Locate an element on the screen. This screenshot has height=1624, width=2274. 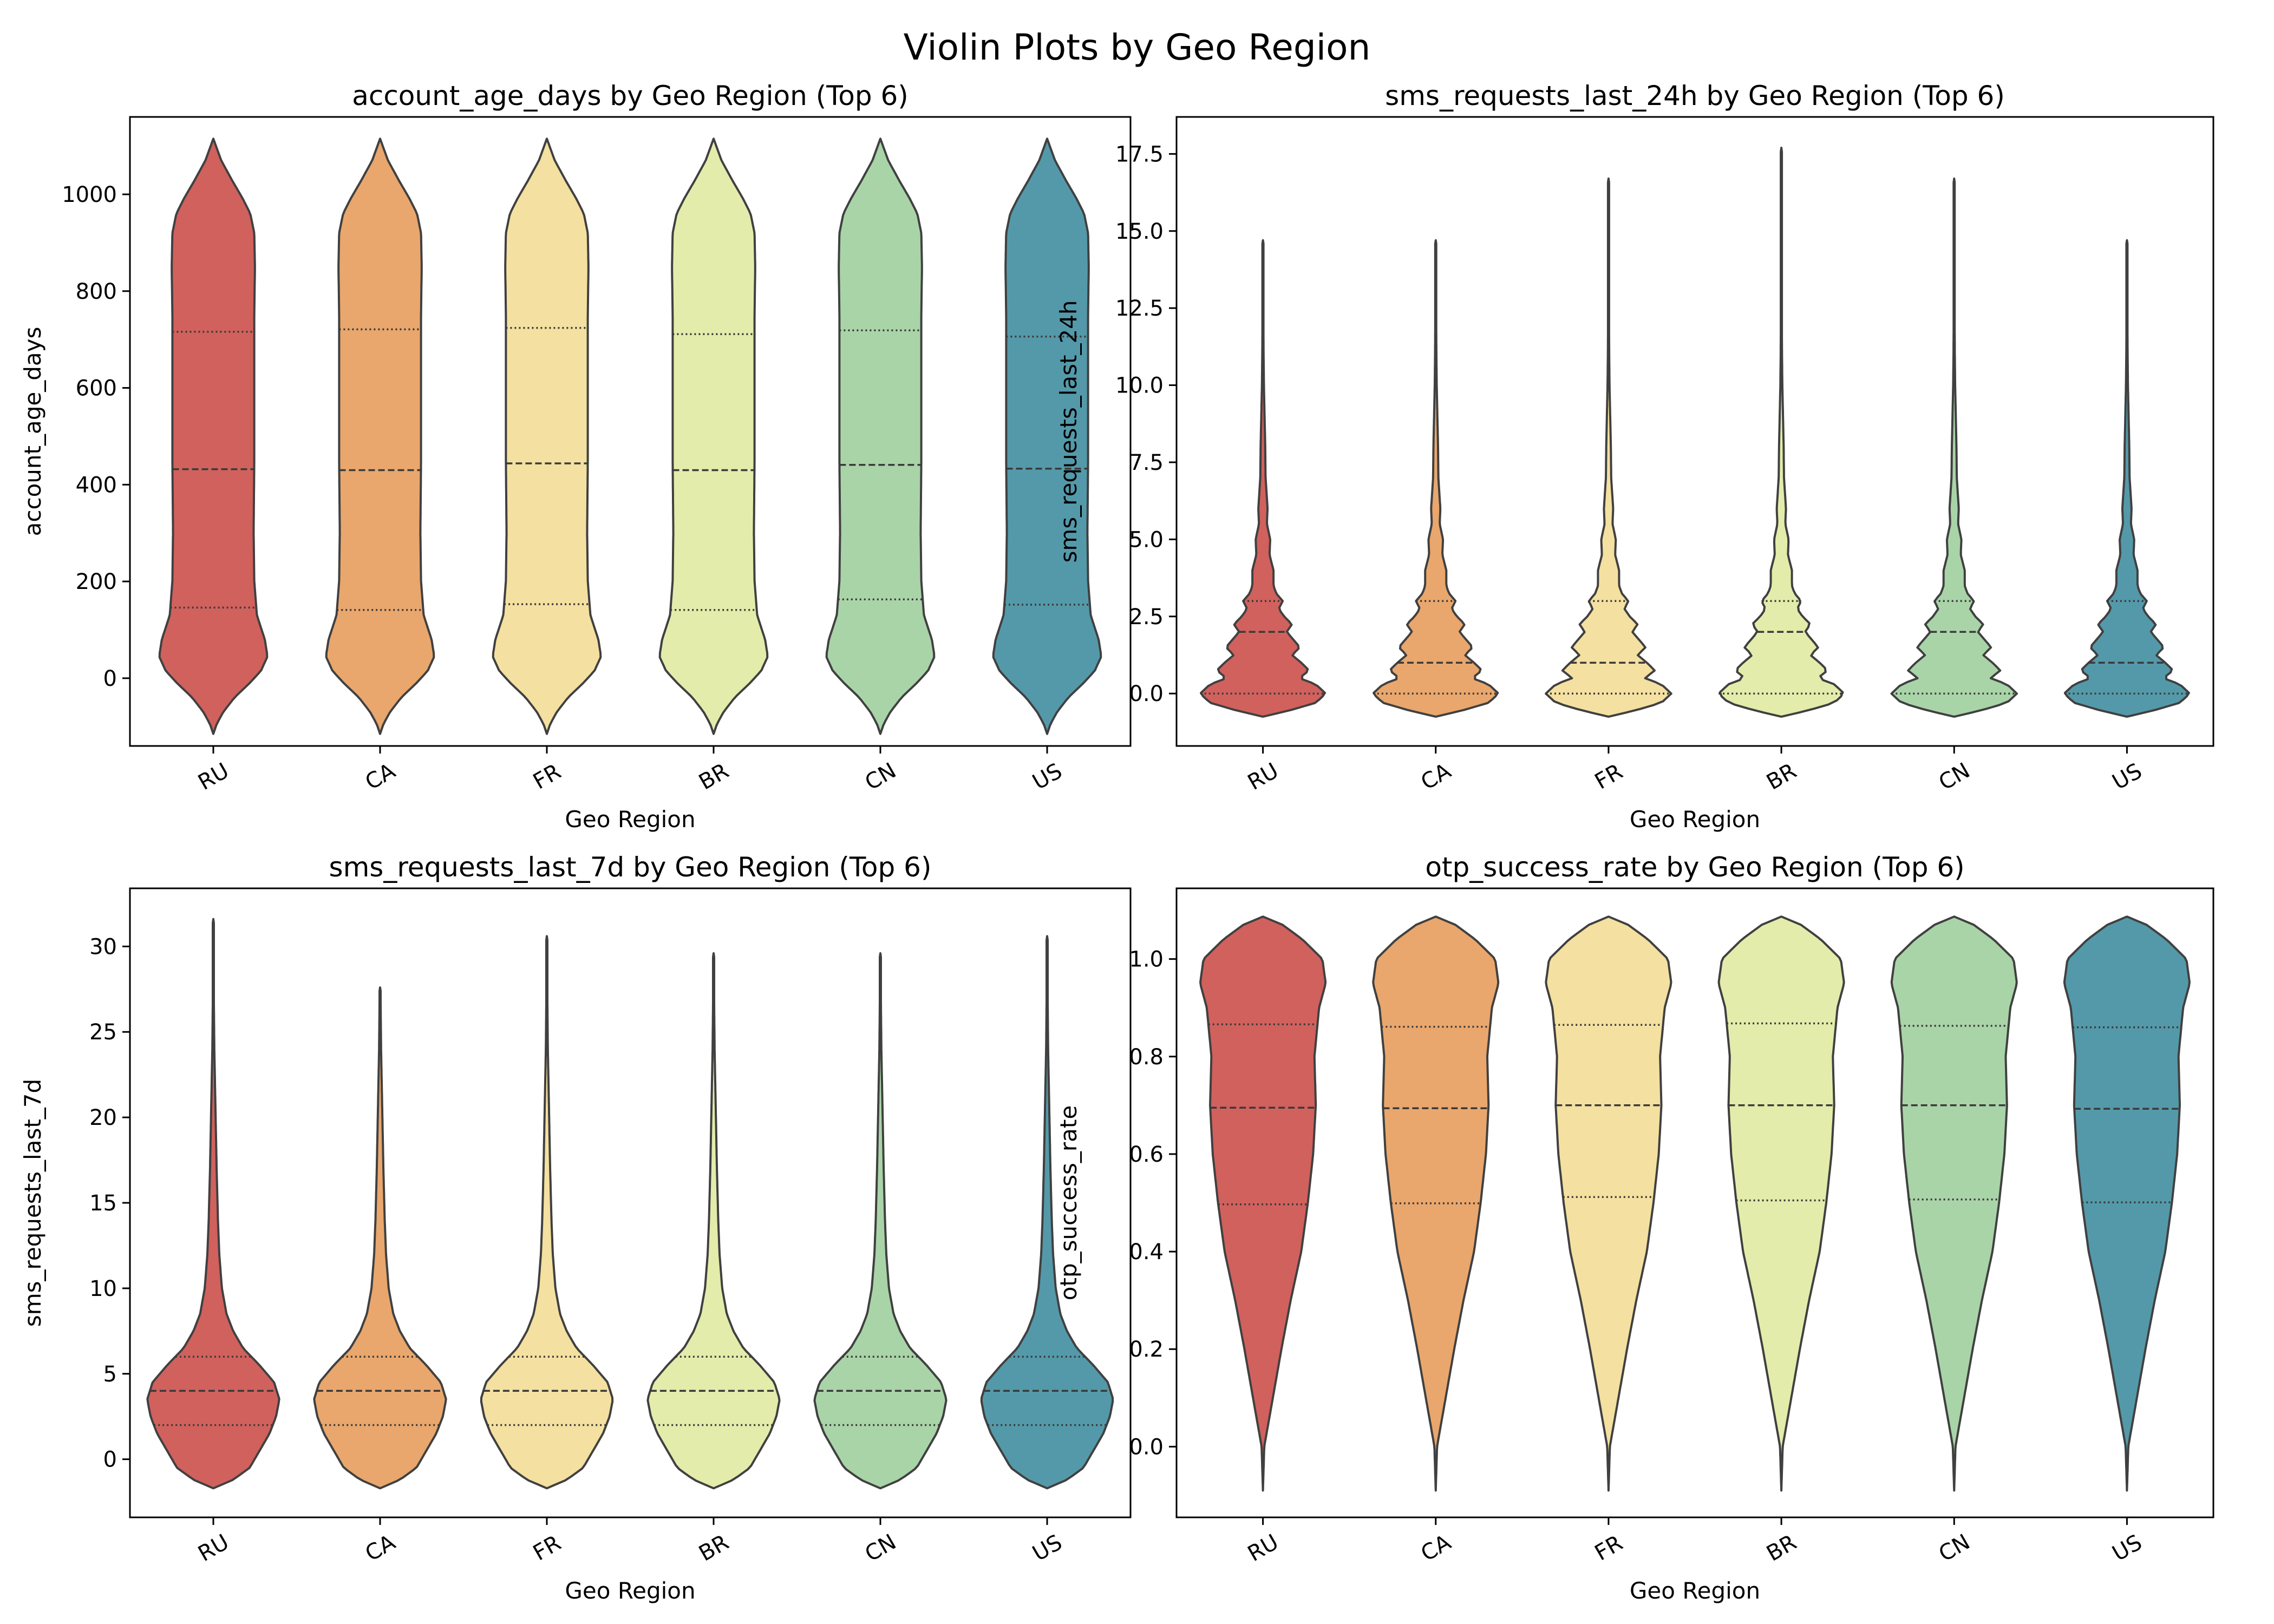
y-tick-label: 10.0 is located at coordinates (1140, 386).